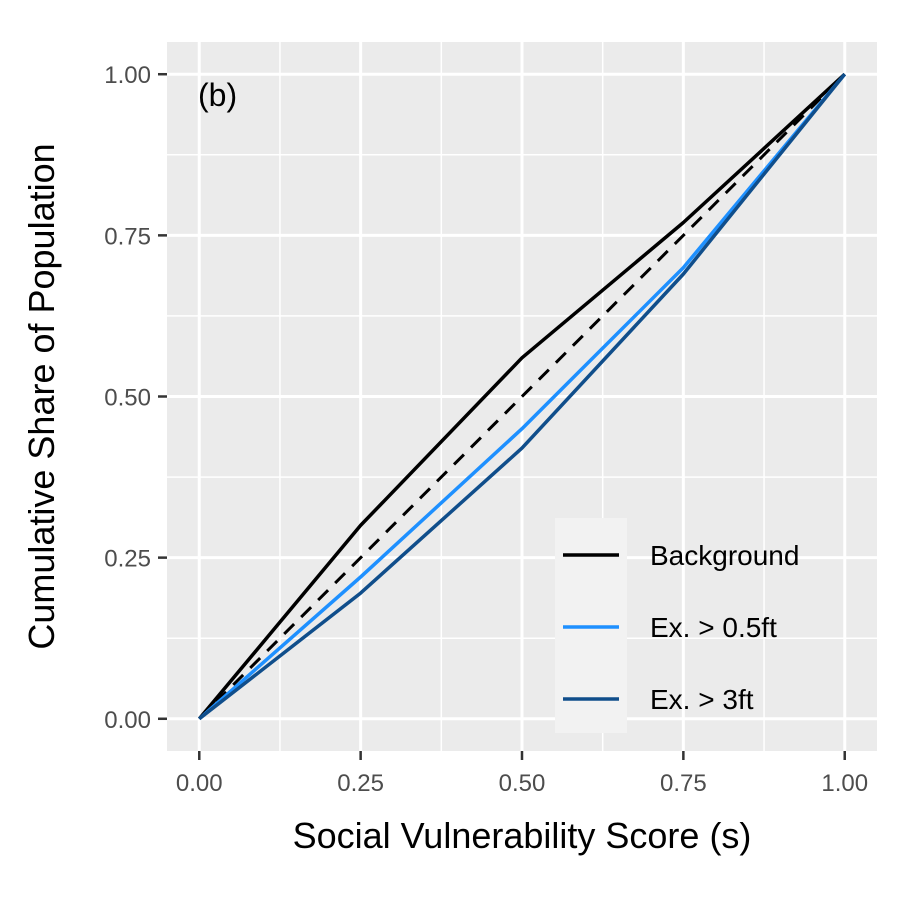 The height and width of the screenshot is (900, 900). I want to click on x-tick-label: 0.25, so click(360, 783).